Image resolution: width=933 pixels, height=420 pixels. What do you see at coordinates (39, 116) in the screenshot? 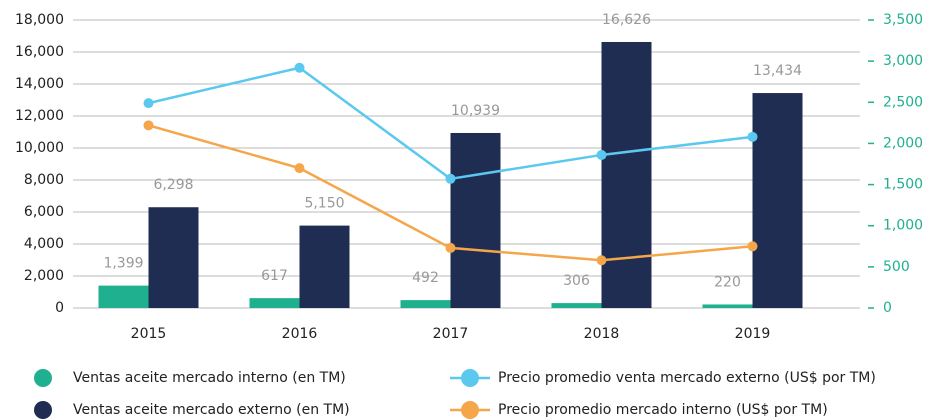
I see `y-tick-label: 12,000` at bounding box center [39, 116].